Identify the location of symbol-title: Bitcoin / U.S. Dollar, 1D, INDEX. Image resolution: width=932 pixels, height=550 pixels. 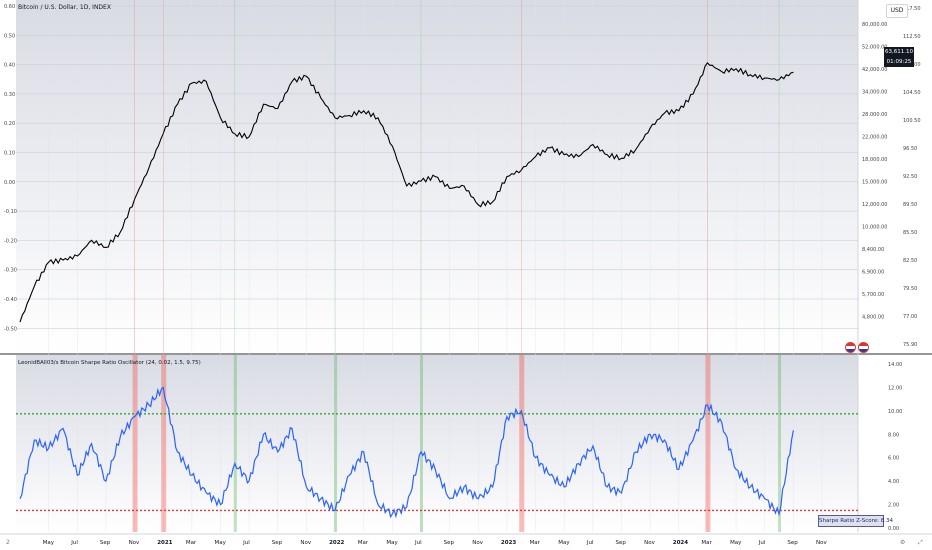
(64, 7).